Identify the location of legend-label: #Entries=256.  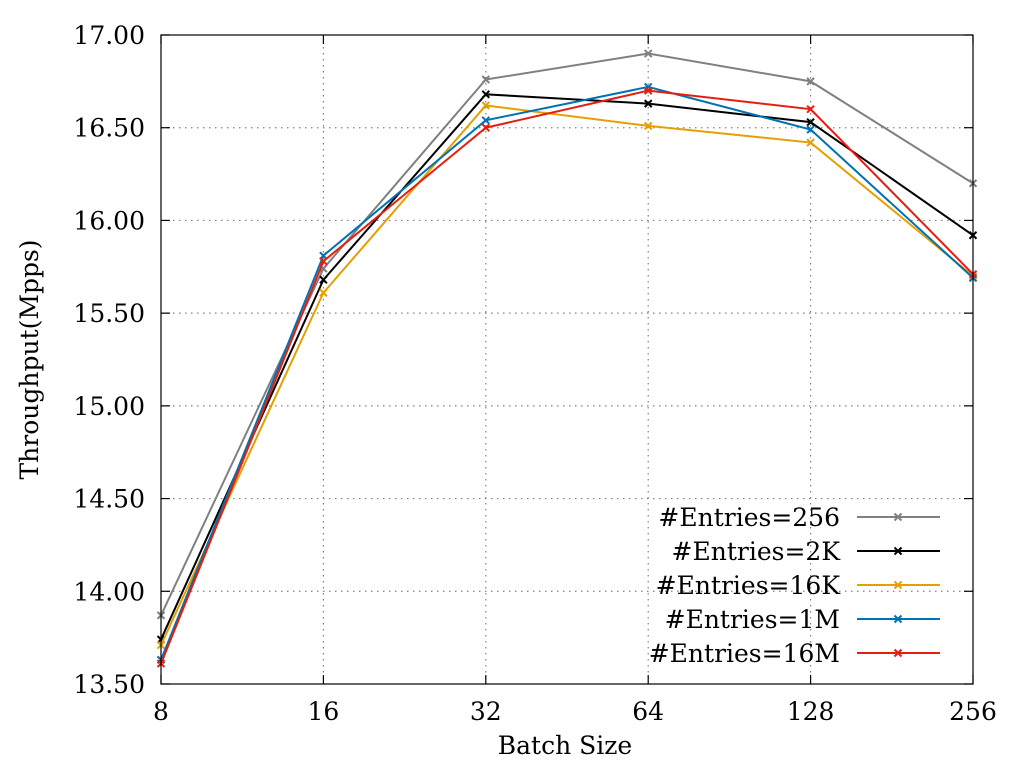
(749, 517).